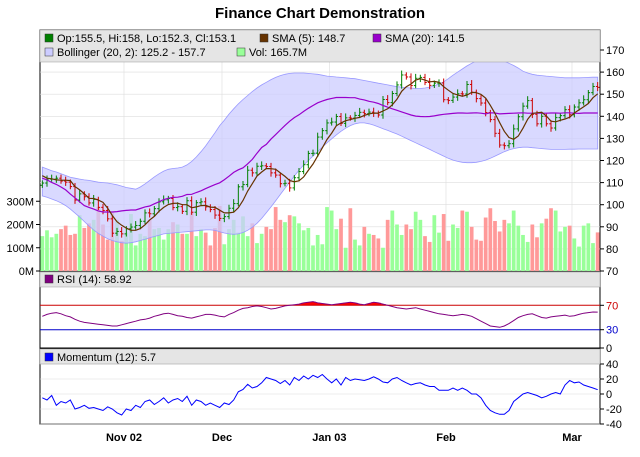 The width and height of the screenshot is (640, 457). Describe the element at coordinates (615, 162) in the screenshot. I see `price-tick-label: 120` at that location.